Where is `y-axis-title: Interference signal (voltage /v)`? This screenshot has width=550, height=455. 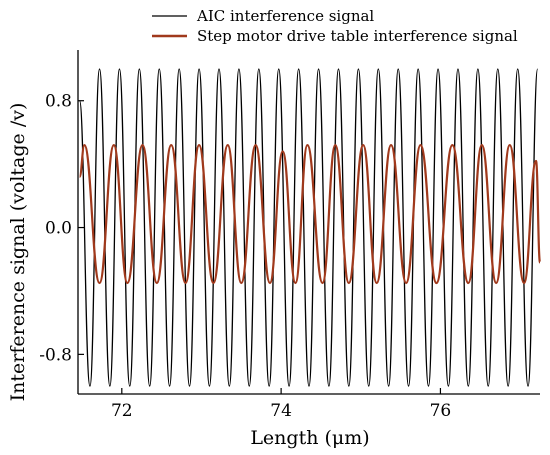 y-axis-title: Interference signal (voltage /v) is located at coordinates (18, 252).